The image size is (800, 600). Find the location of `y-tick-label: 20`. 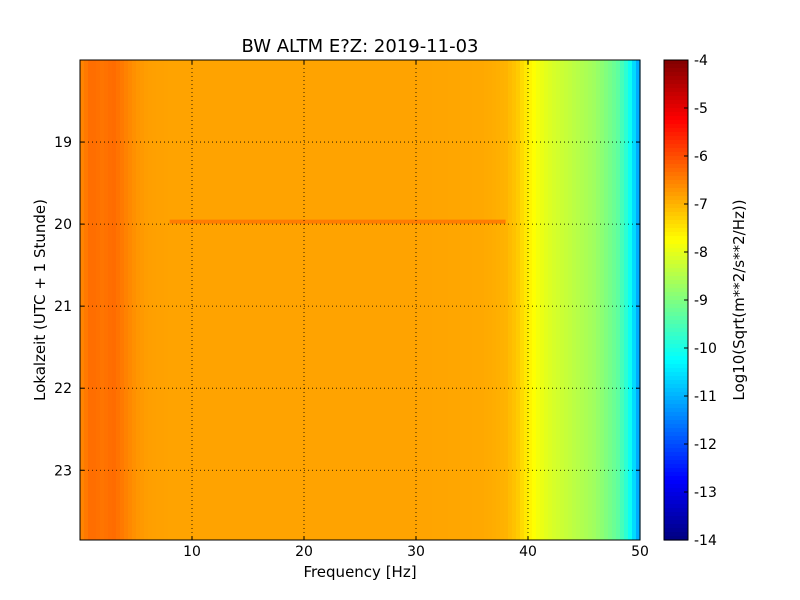

y-tick-label: 20 is located at coordinates (63, 225).